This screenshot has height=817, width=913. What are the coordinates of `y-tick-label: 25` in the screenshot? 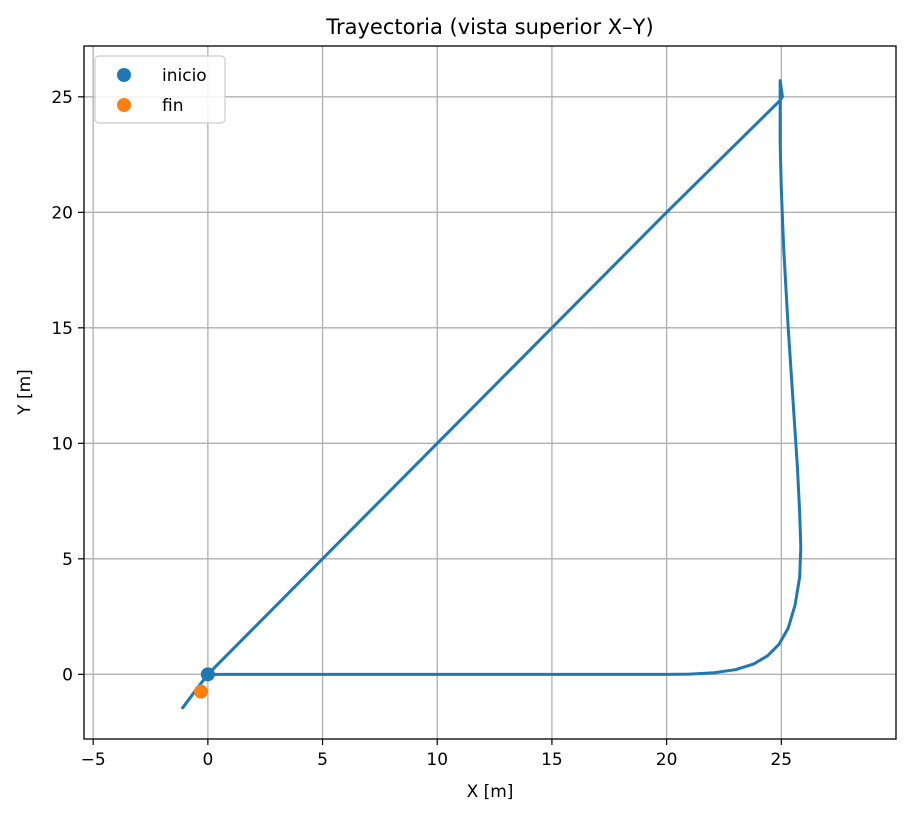 It's located at (62, 98).